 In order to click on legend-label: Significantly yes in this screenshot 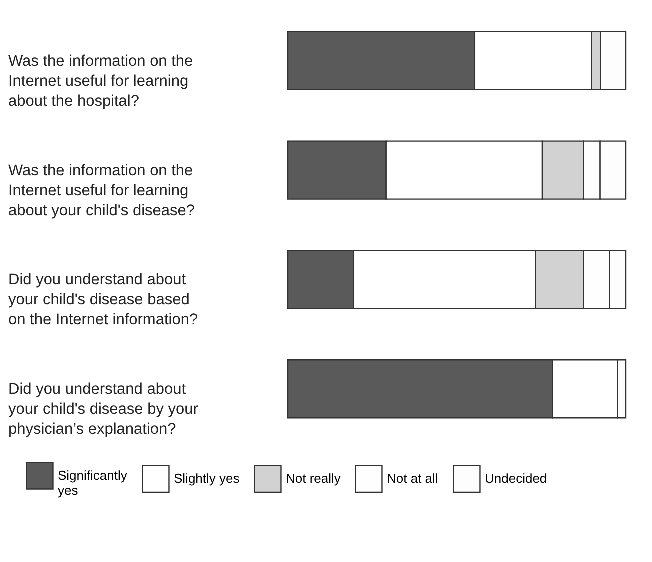, I will do `click(93, 483)`.